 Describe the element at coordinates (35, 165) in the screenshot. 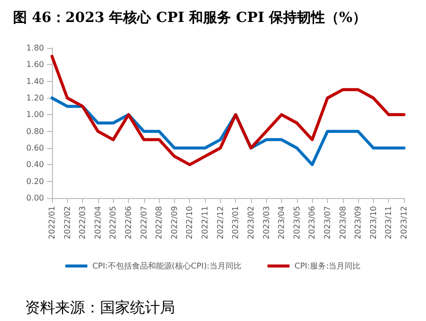

I see `y-tick-label: 0.40` at that location.